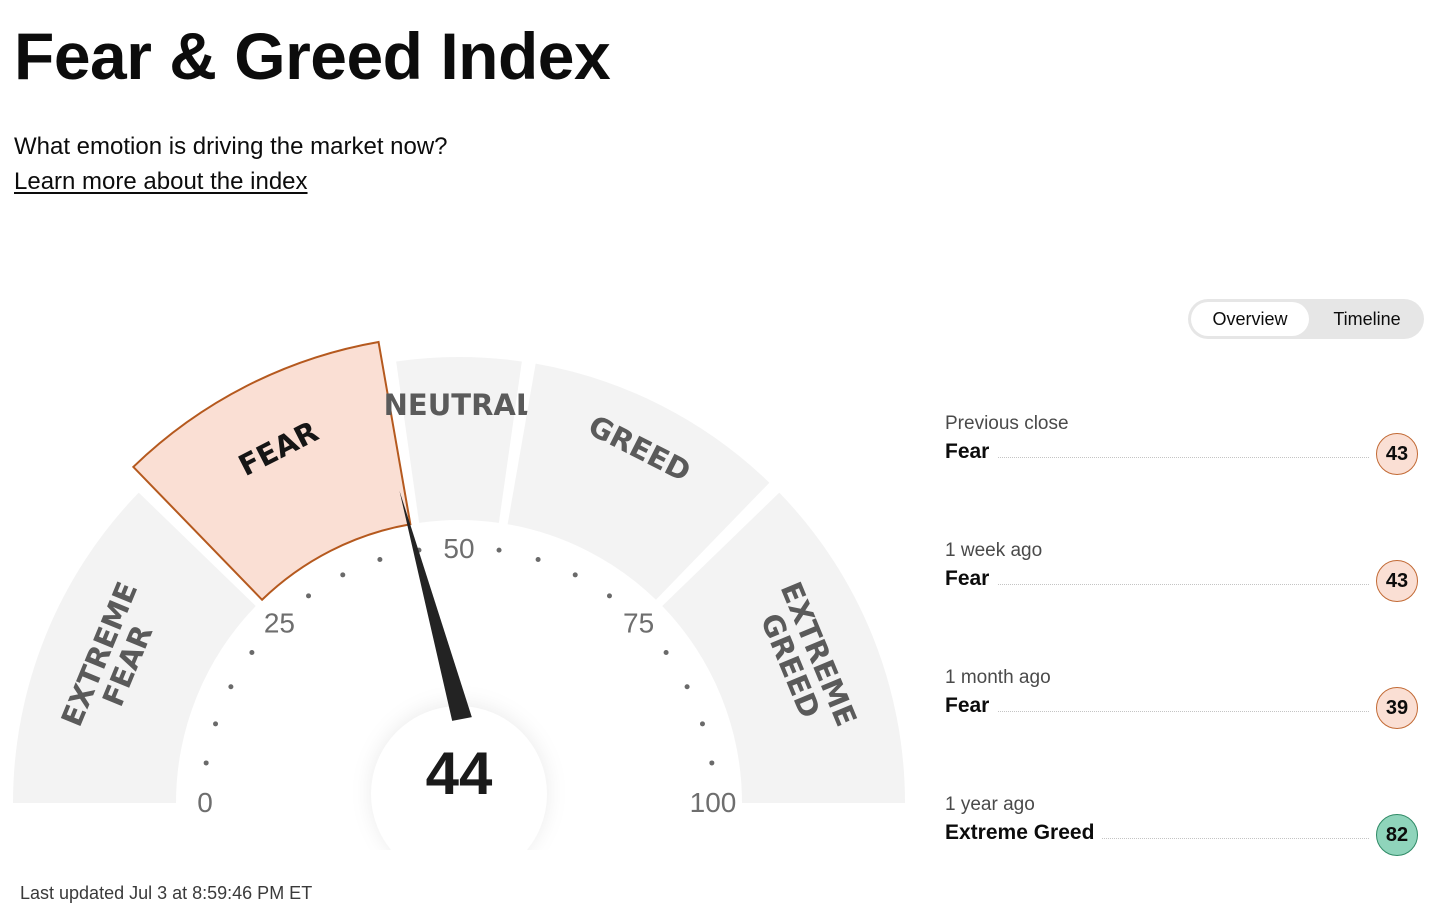 The image size is (1456, 904). I want to click on last-updated: Last updated Jul 3 at 8:59:46 PM ET, so click(166, 893).